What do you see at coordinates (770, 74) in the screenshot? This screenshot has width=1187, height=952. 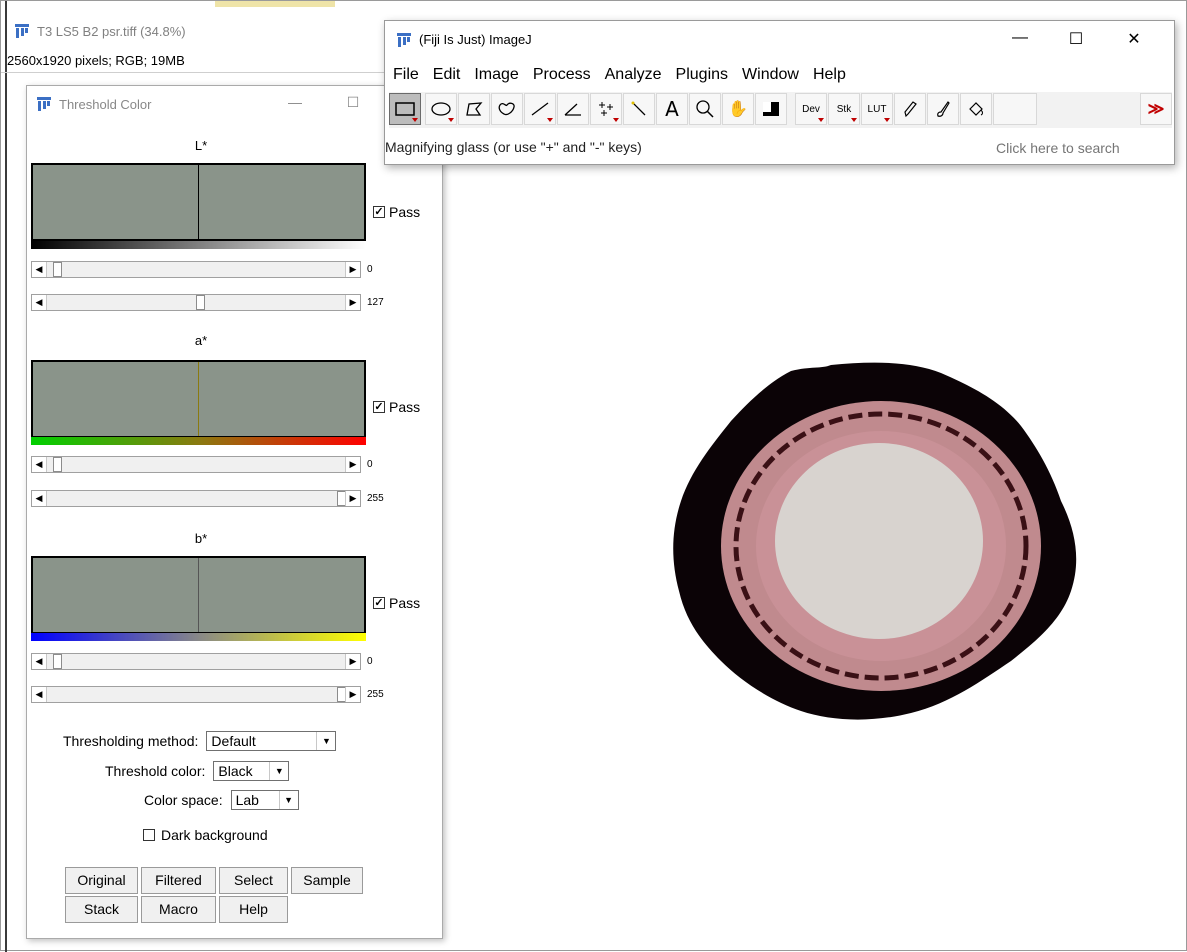 I see `menu-window: Window` at bounding box center [770, 74].